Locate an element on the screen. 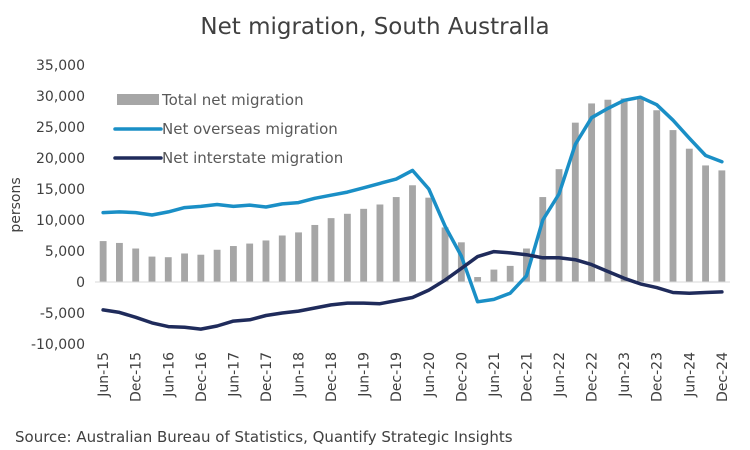 The height and width of the screenshot is (450, 750). legend-item: Net interstate migration is located at coordinates (228, 158).